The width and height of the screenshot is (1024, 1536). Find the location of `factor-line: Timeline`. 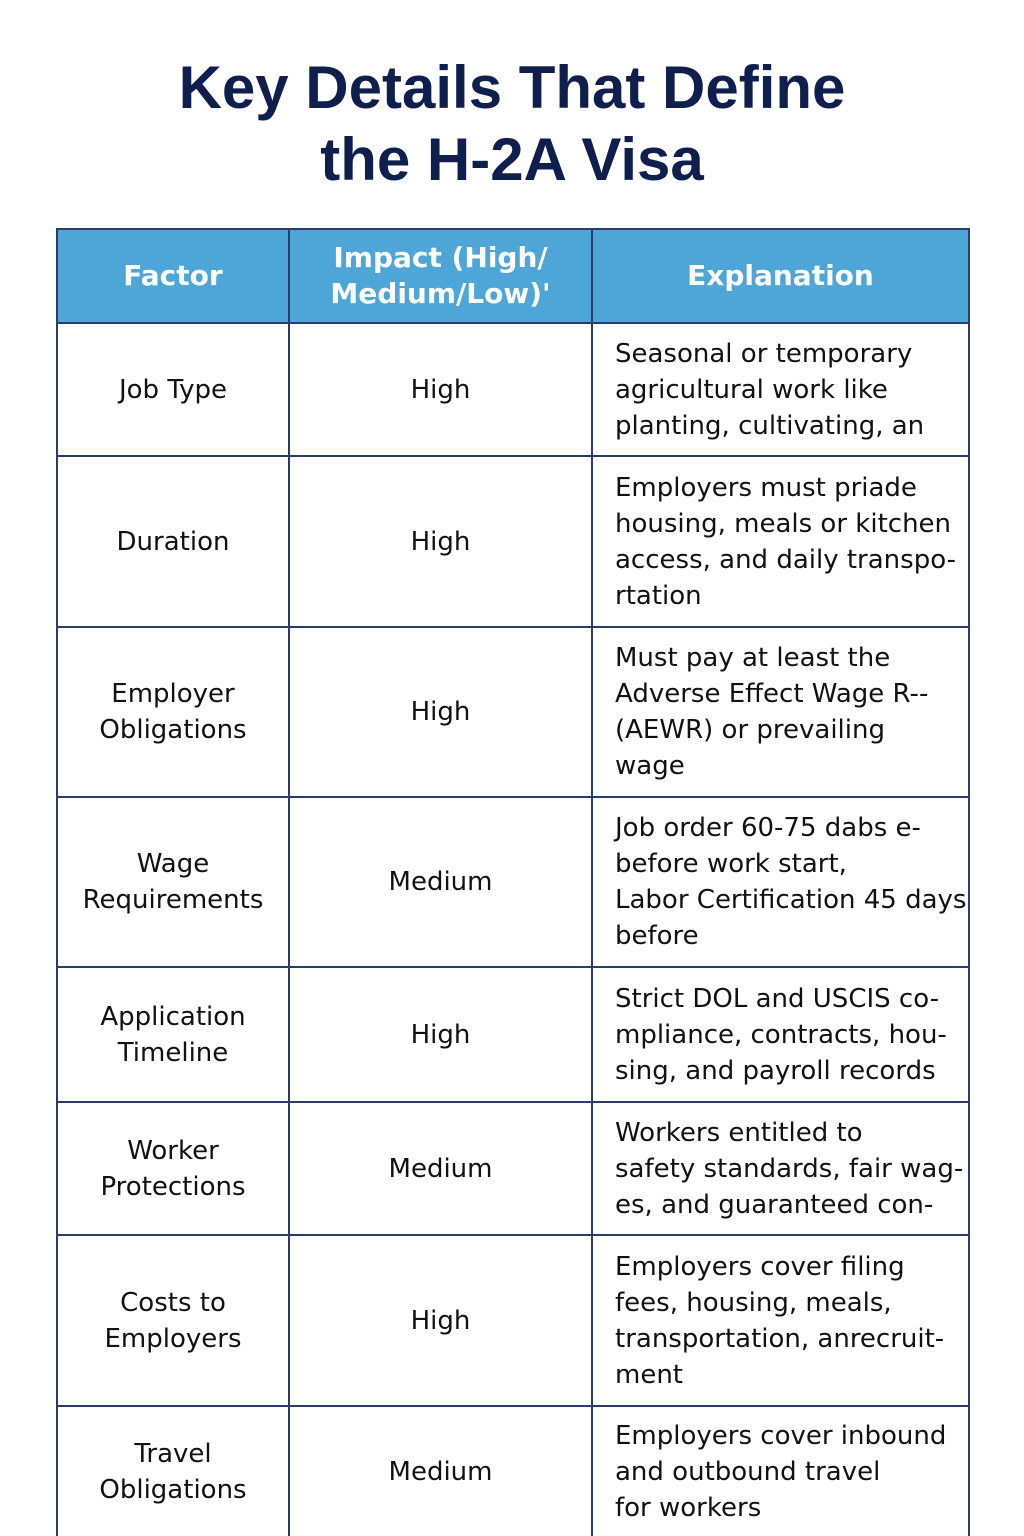

factor-line: Timeline is located at coordinates (173, 1052).